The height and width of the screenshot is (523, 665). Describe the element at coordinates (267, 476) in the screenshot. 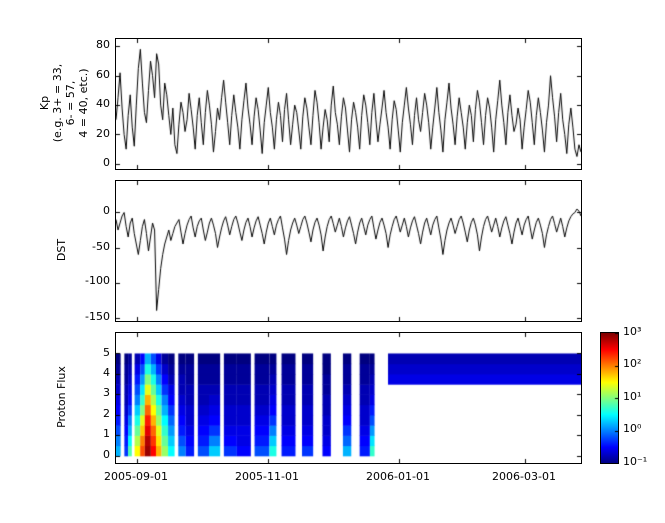

I see `xtick-label-date: 2005-11-01` at that location.